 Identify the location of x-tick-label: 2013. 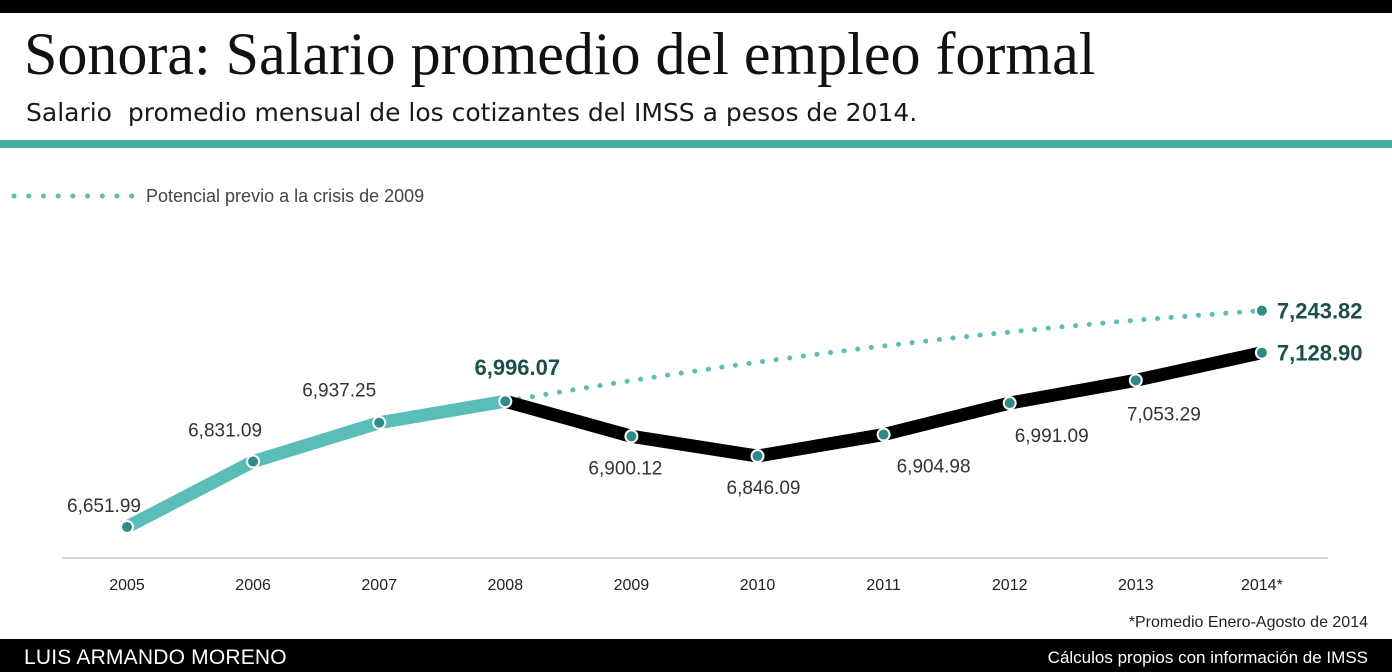
(1136, 585).